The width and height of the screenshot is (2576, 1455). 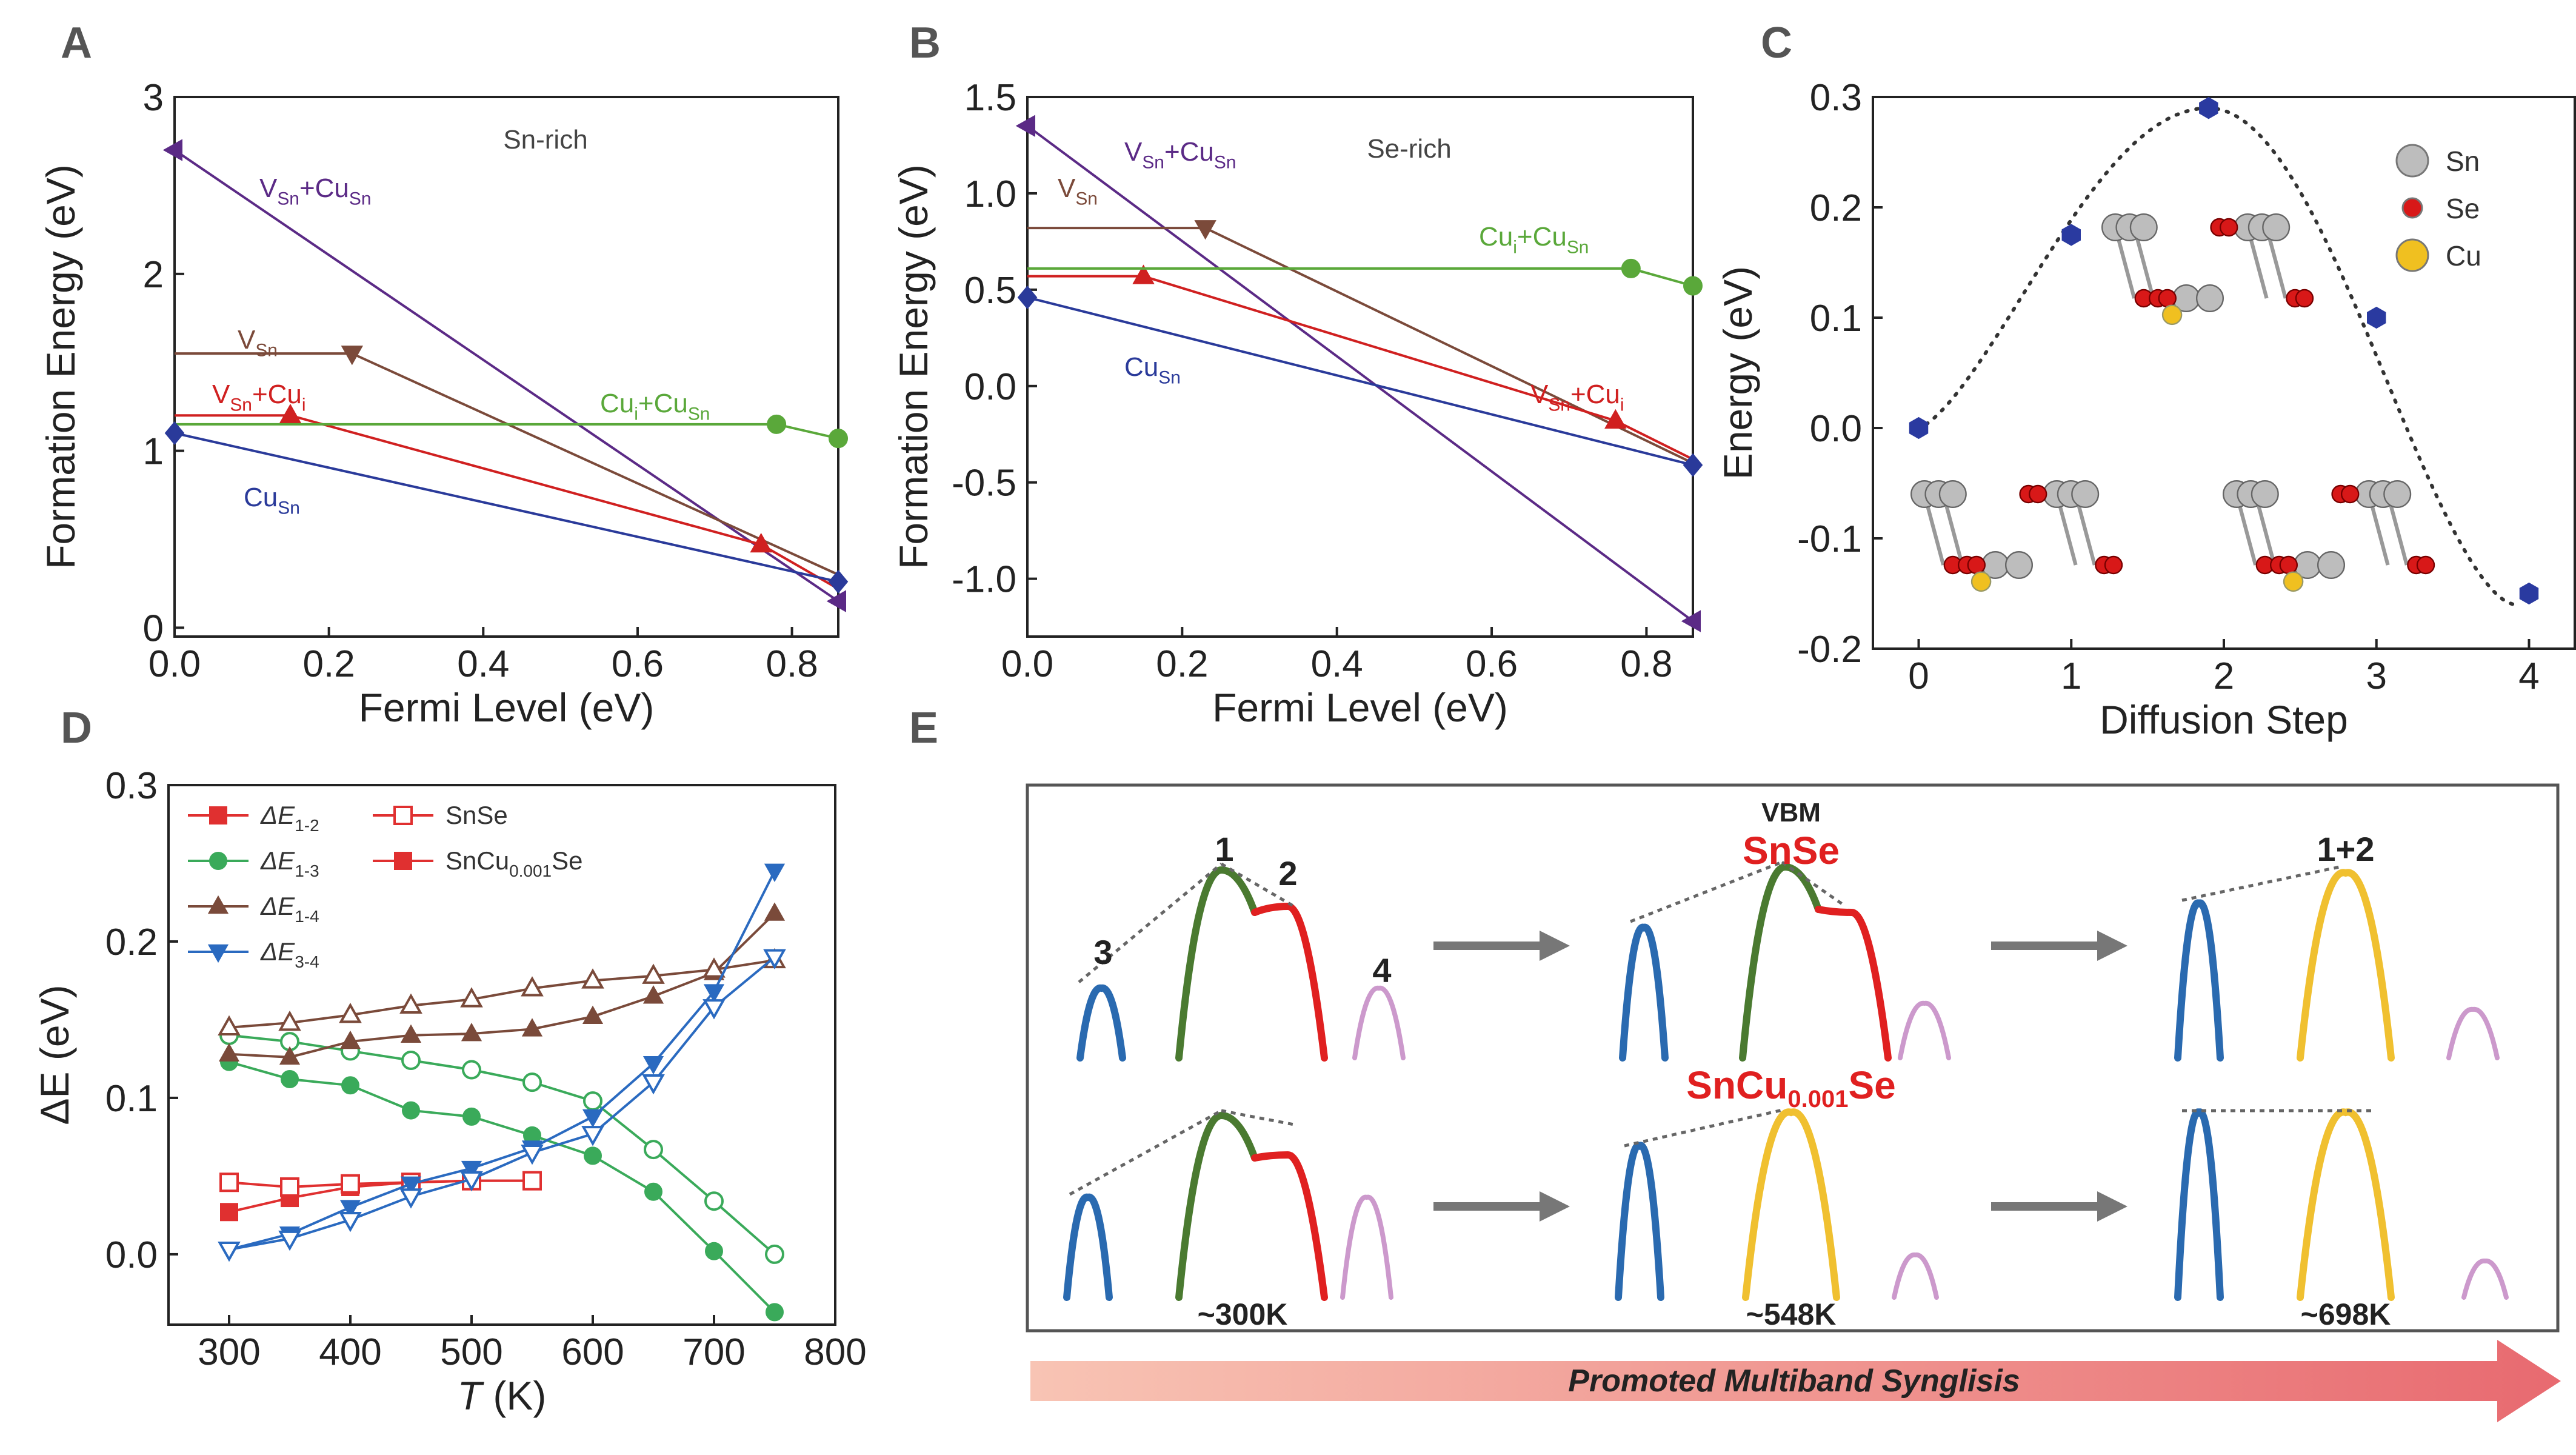 What do you see at coordinates (1515, 247) in the screenshot?
I see `series-label-sub: i` at bounding box center [1515, 247].